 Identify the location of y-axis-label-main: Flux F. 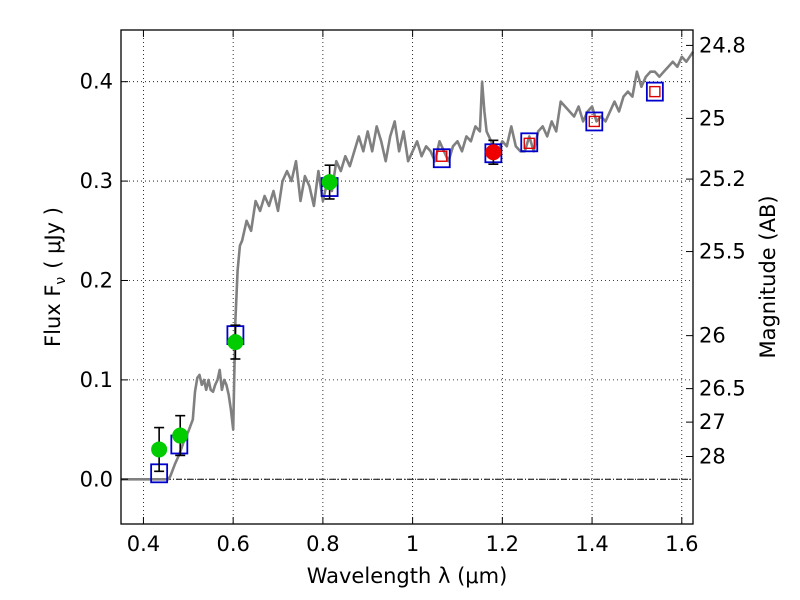
(53, 316).